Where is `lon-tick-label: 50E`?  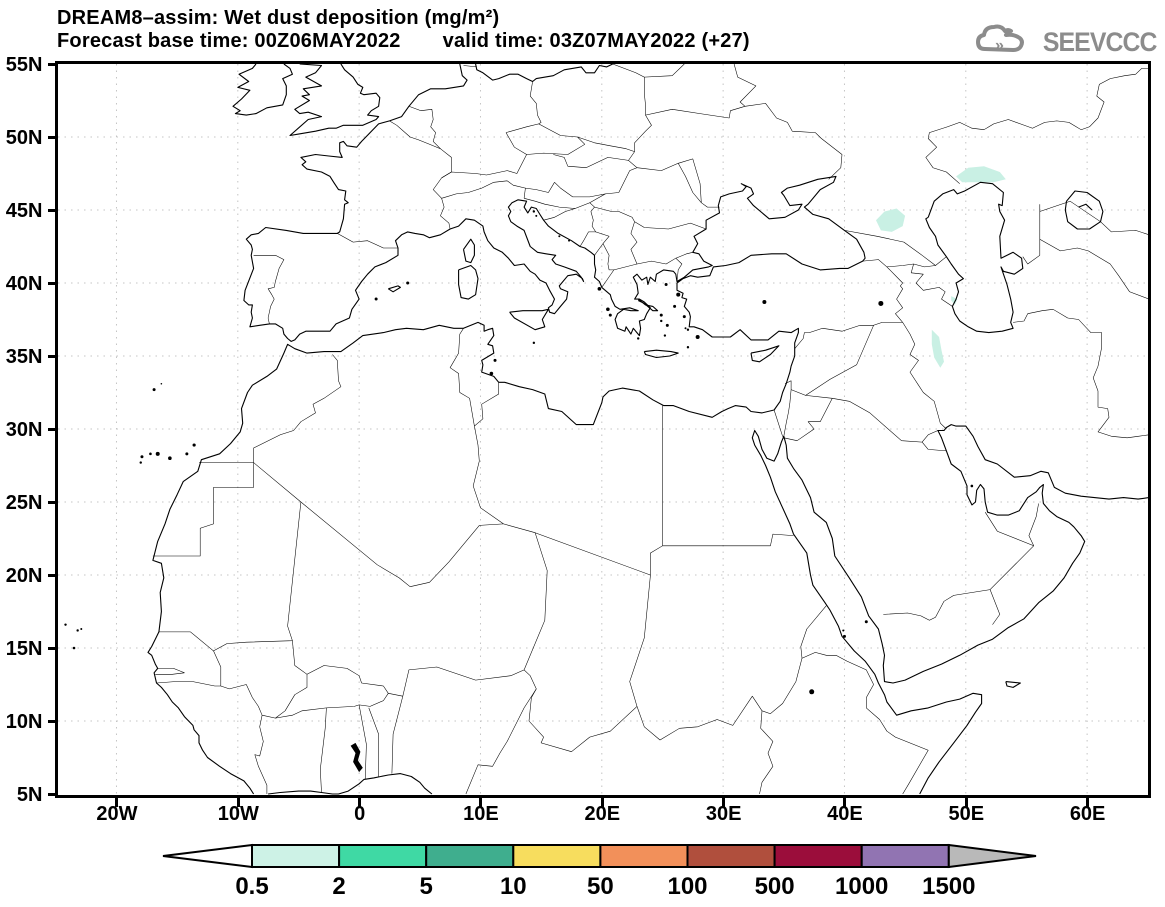
lon-tick-label: 50E is located at coordinates (966, 813).